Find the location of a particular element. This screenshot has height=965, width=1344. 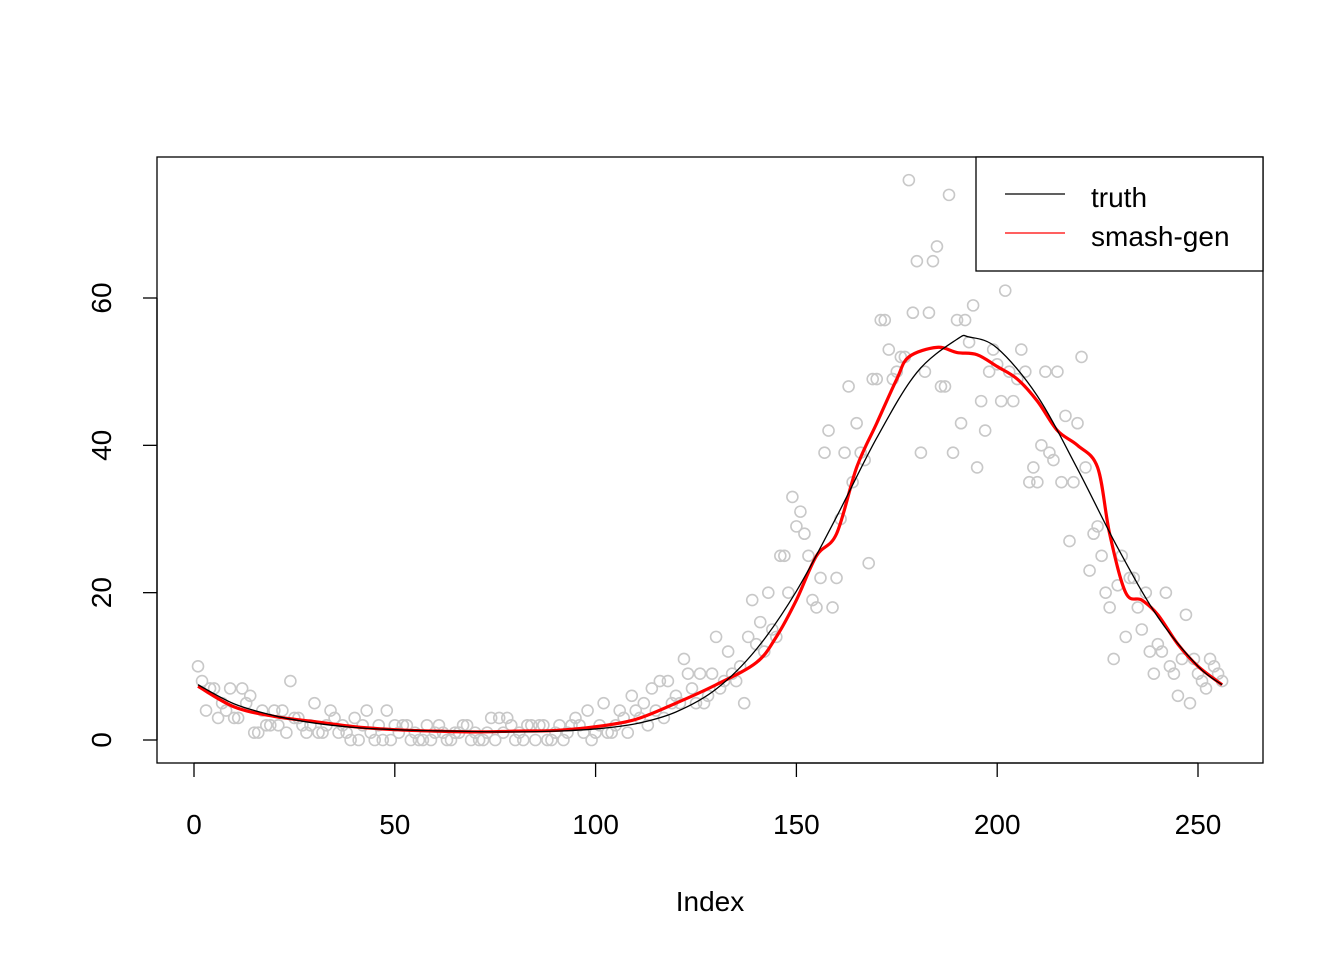

x-tick-label: 200 is located at coordinates (997, 824).